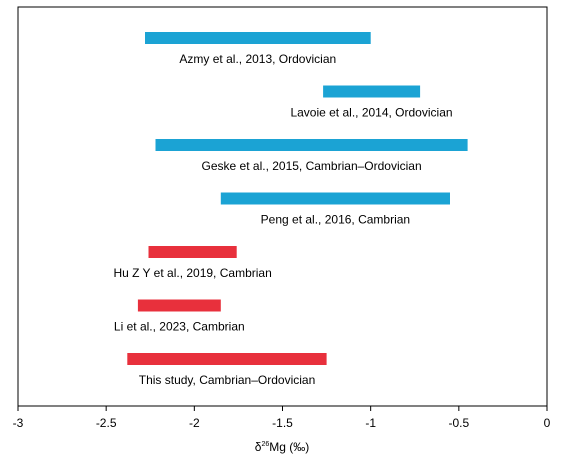  What do you see at coordinates (265, 444) in the screenshot?
I see `x-axis-title-superscript: 26` at bounding box center [265, 444].